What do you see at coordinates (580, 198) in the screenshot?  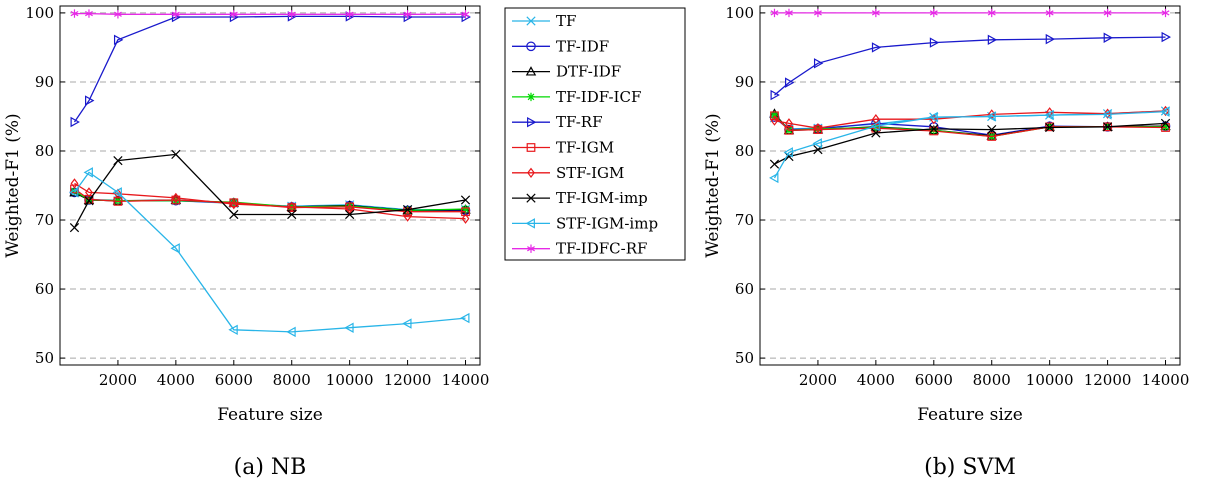 I see `legend-entry-tf-igm-imp: TF-IGM-imp` at bounding box center [580, 198].